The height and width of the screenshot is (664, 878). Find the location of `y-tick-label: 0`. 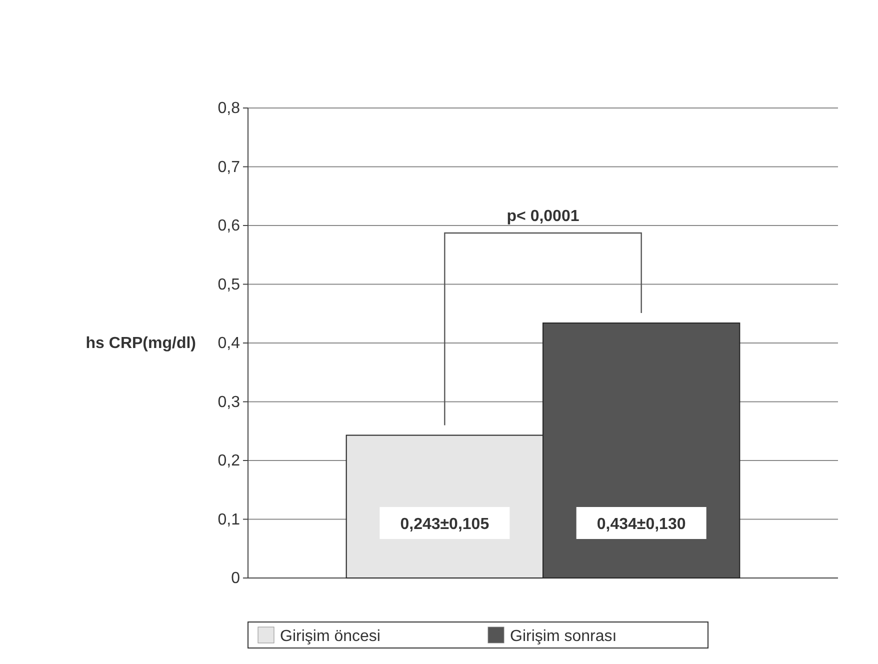

y-tick-label: 0 is located at coordinates (235, 578).